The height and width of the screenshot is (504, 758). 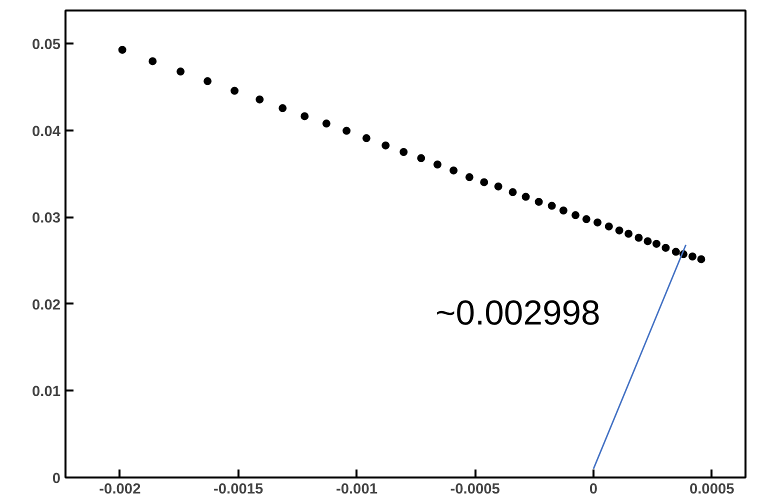 I want to click on y-tick-label: 0.05, so click(x=46, y=44).